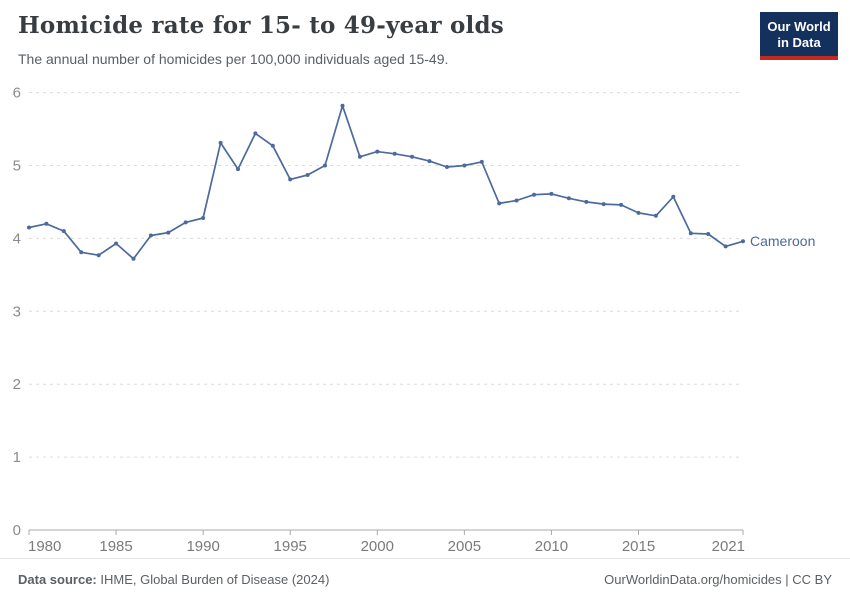 The image size is (850, 600). Describe the element at coordinates (481, 161) in the screenshot. I see `chart-point-2006` at that location.